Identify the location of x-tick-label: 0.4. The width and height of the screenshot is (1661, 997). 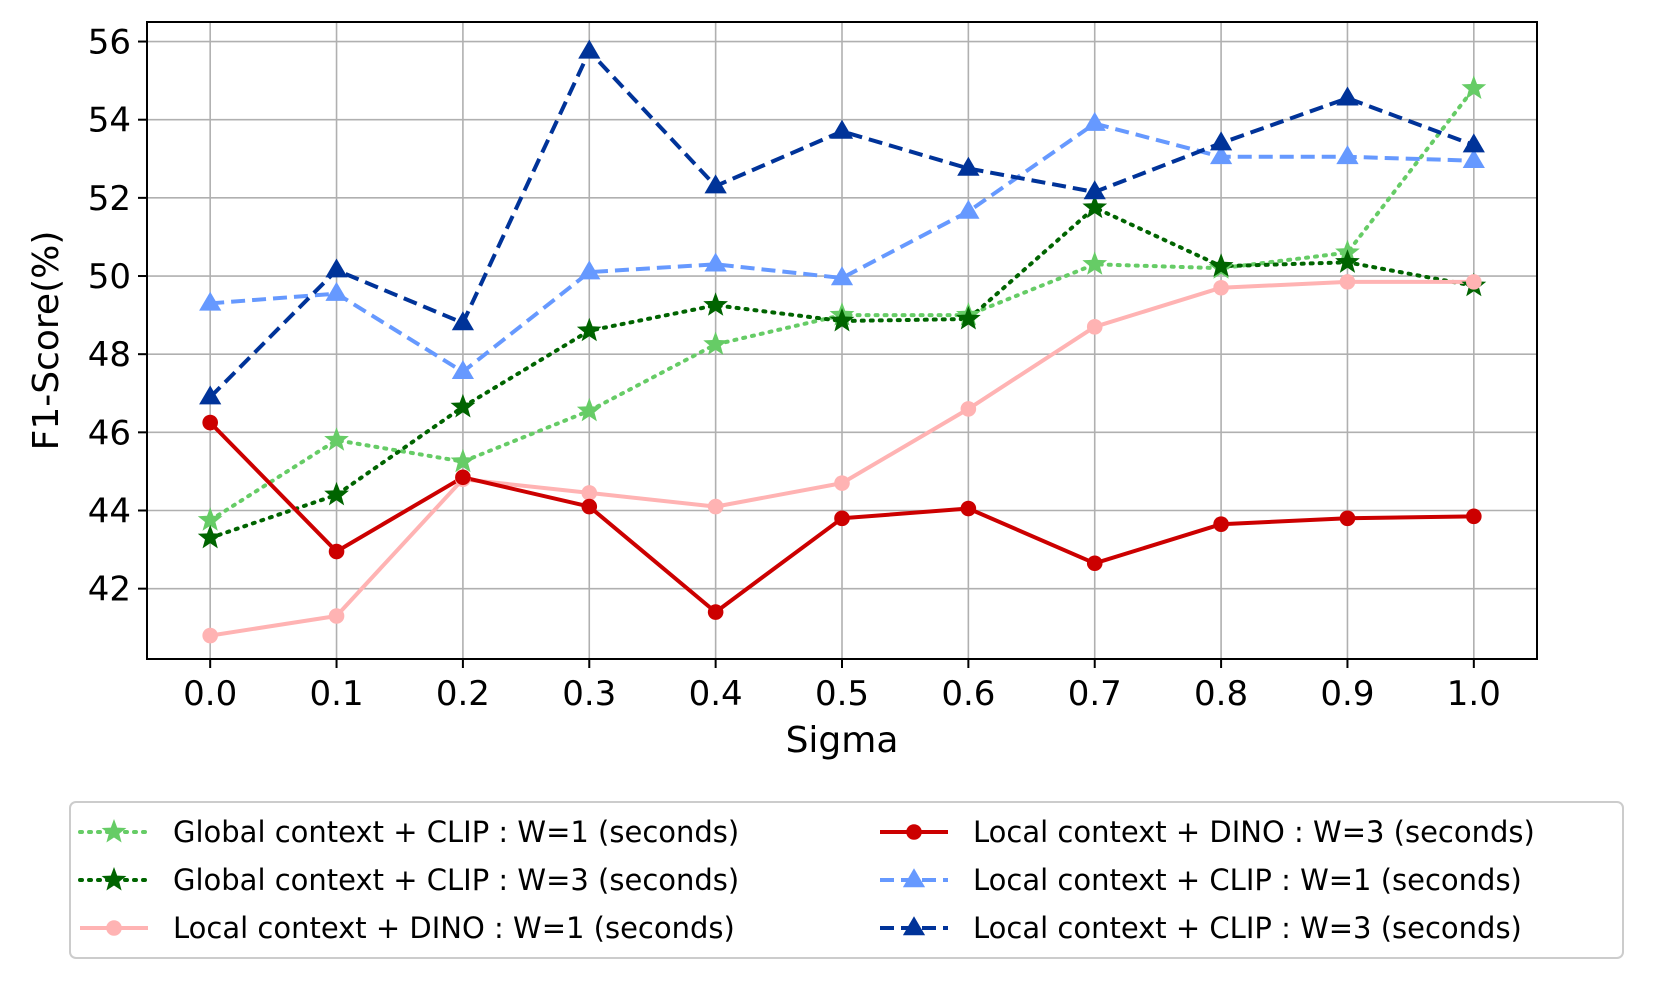
(716, 694).